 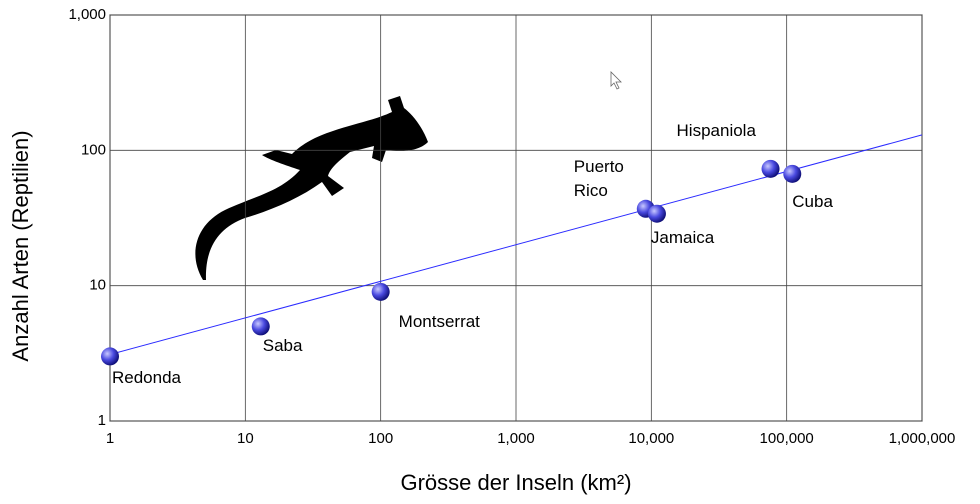 What do you see at coordinates (102, 420) in the screenshot?
I see `y-tick-label: 1` at bounding box center [102, 420].